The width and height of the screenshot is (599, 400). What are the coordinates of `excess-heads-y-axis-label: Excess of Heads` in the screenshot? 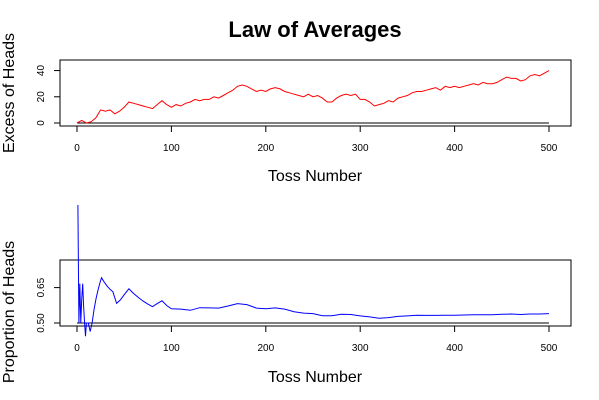 It's located at (9, 93).